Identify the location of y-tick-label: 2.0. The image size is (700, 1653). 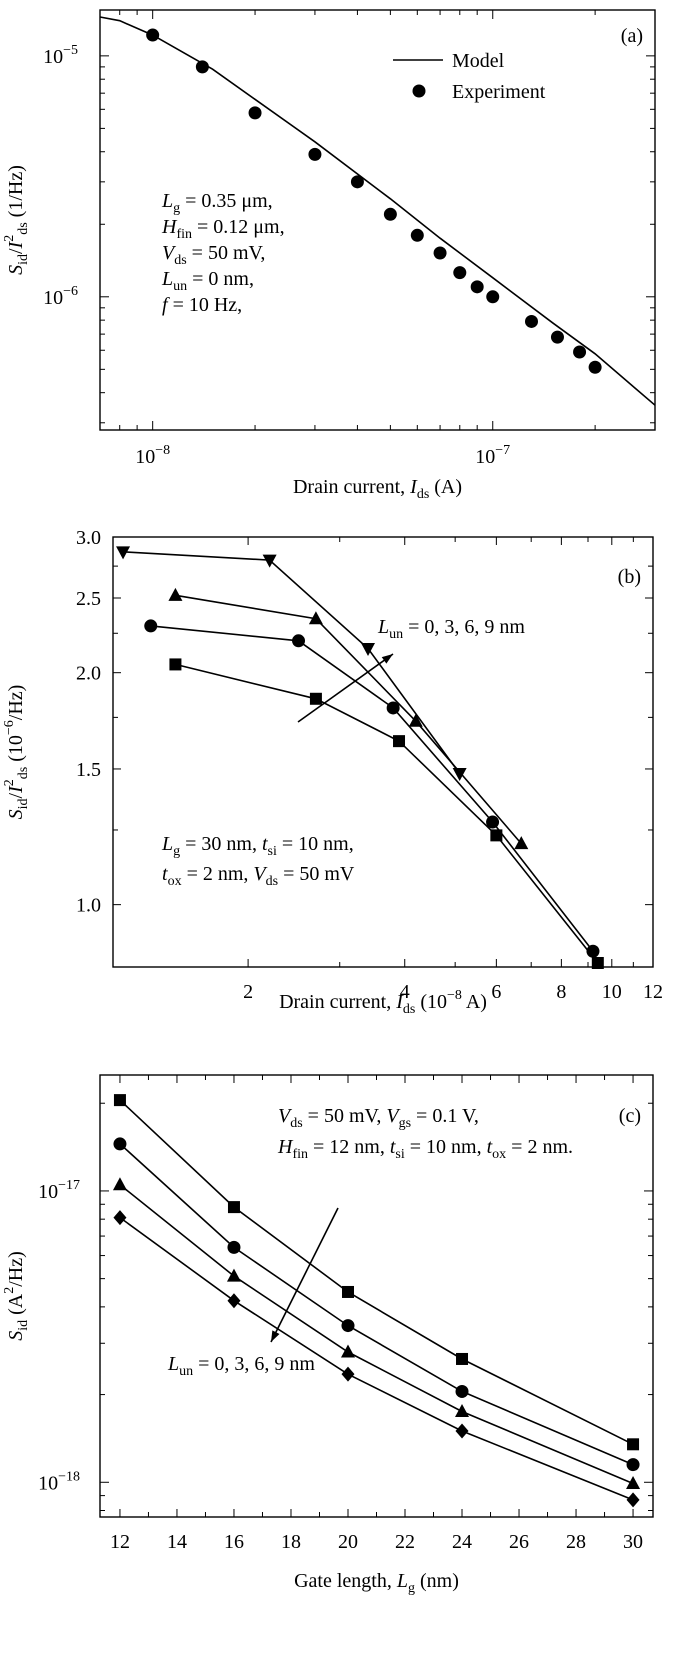
(88, 674).